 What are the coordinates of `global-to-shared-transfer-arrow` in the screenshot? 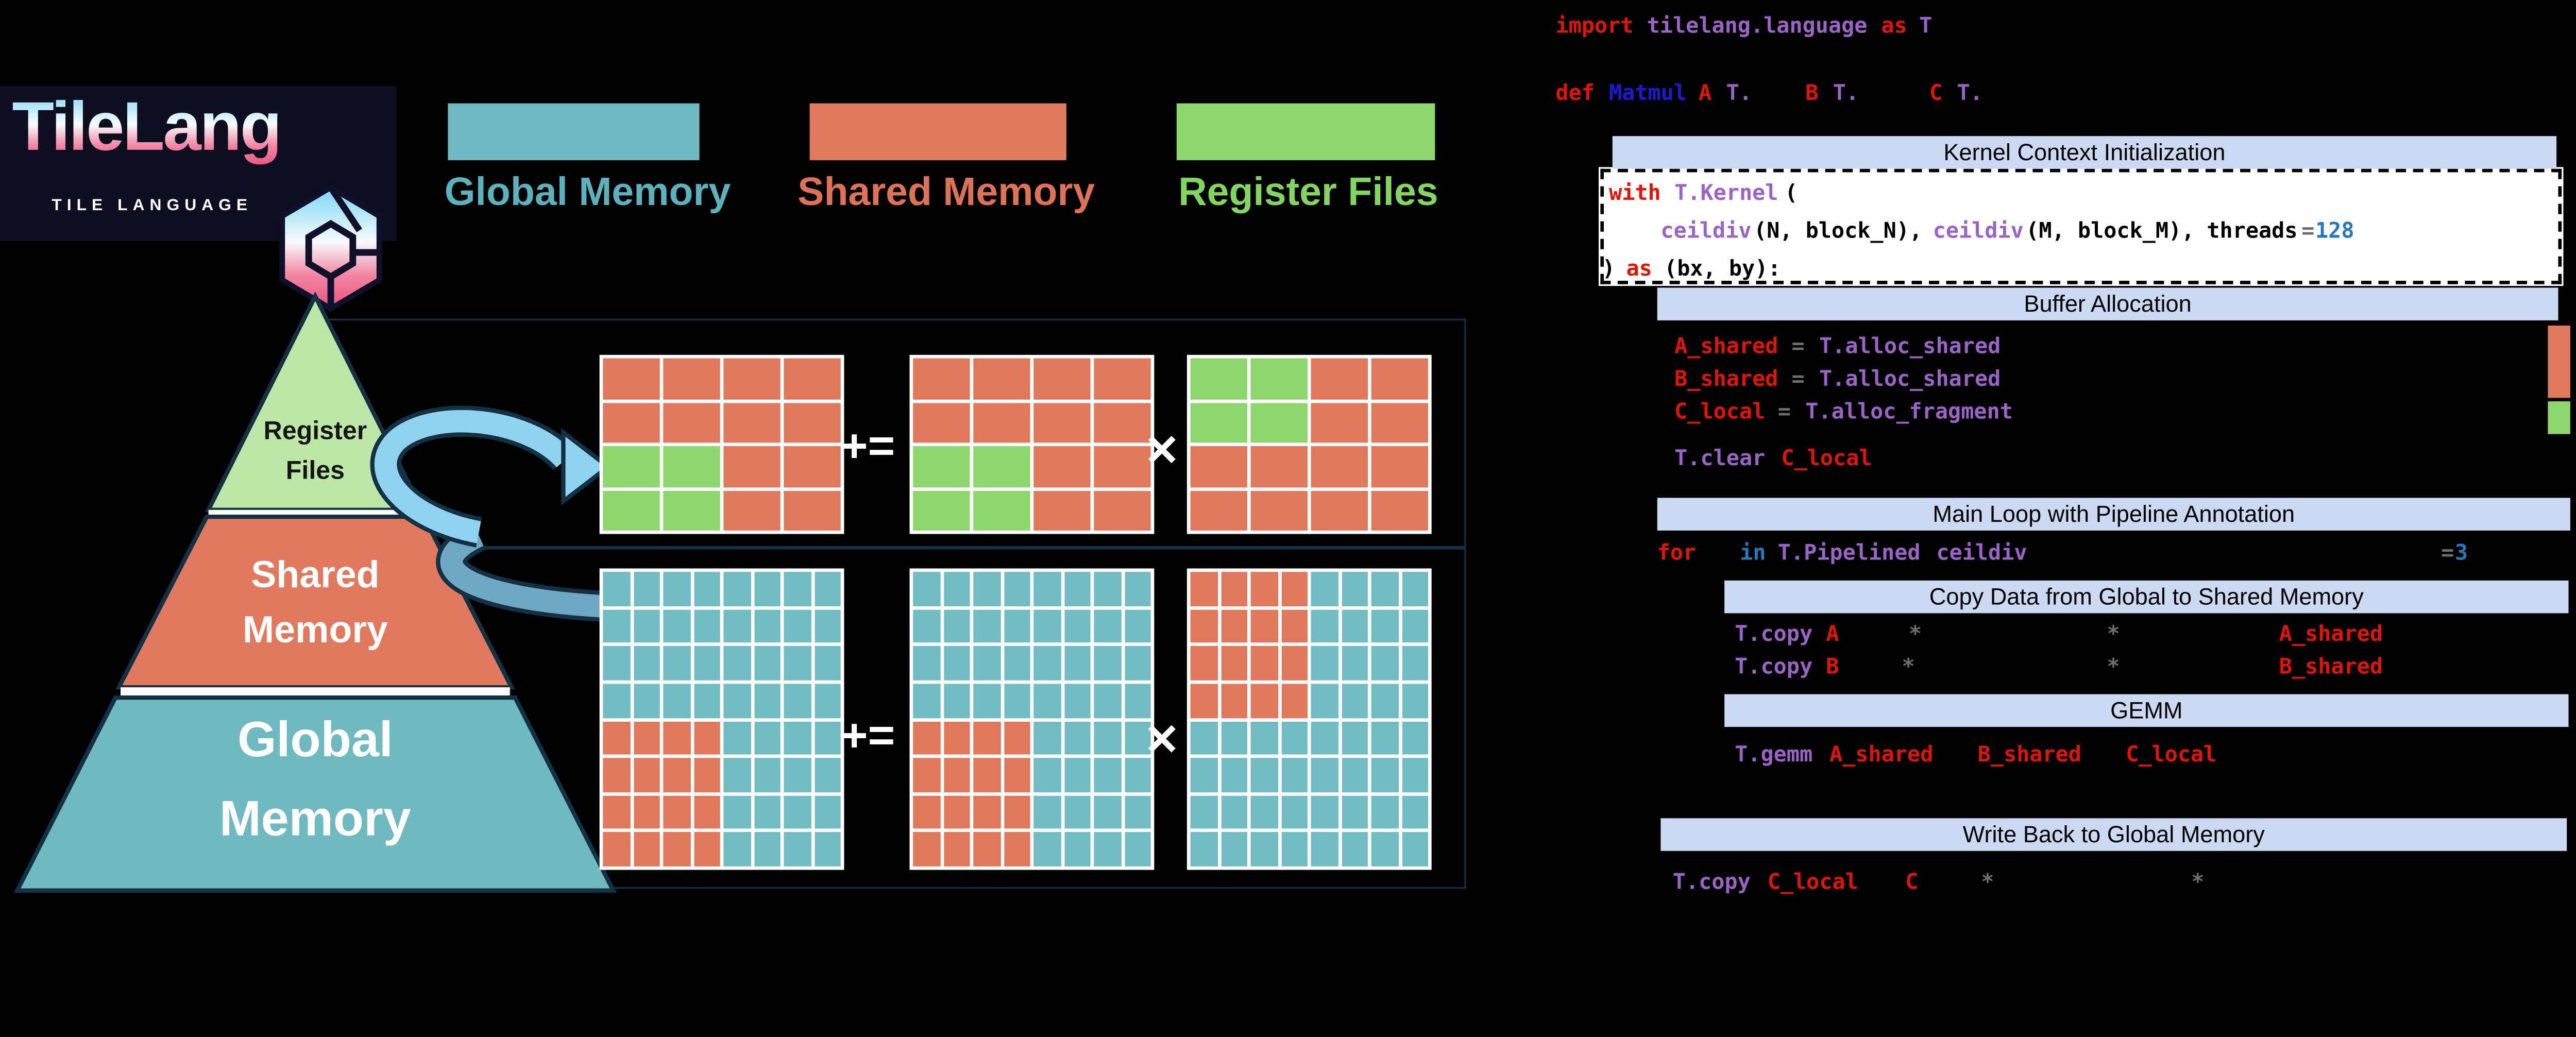 It's located at (491, 513).